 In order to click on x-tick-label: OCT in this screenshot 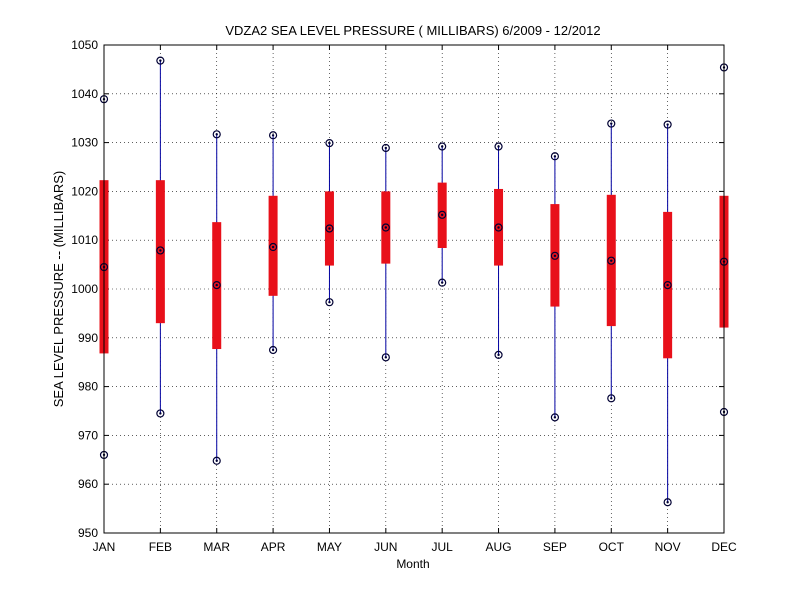, I will do `click(612, 547)`.